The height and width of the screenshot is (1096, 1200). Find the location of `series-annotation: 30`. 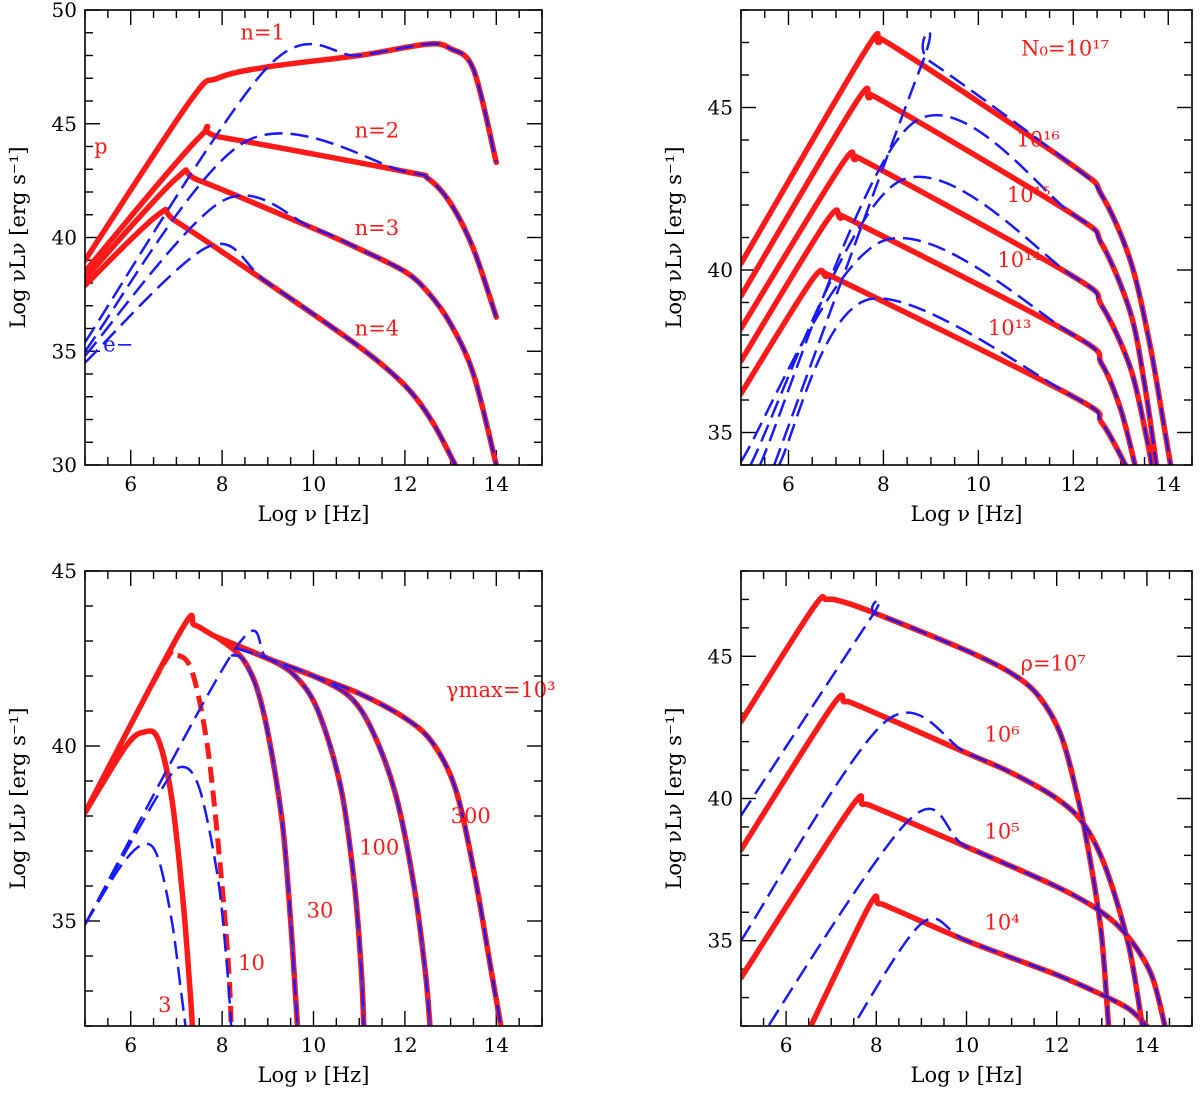

series-annotation: 30 is located at coordinates (320, 911).